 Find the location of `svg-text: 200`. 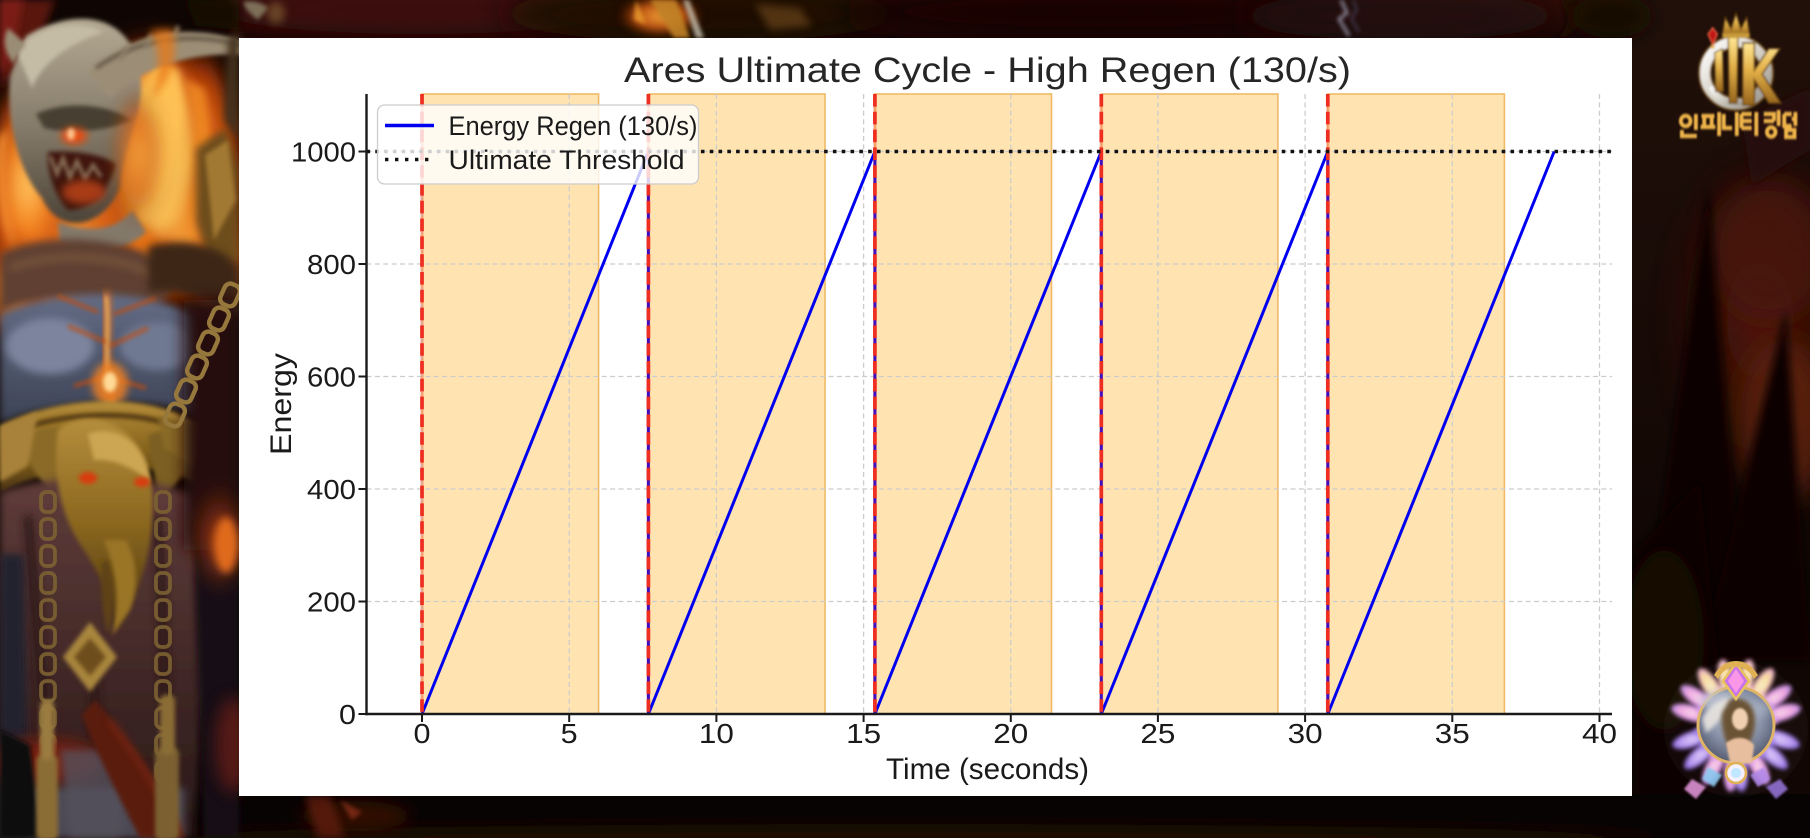

svg-text: 200 is located at coordinates (331, 602).